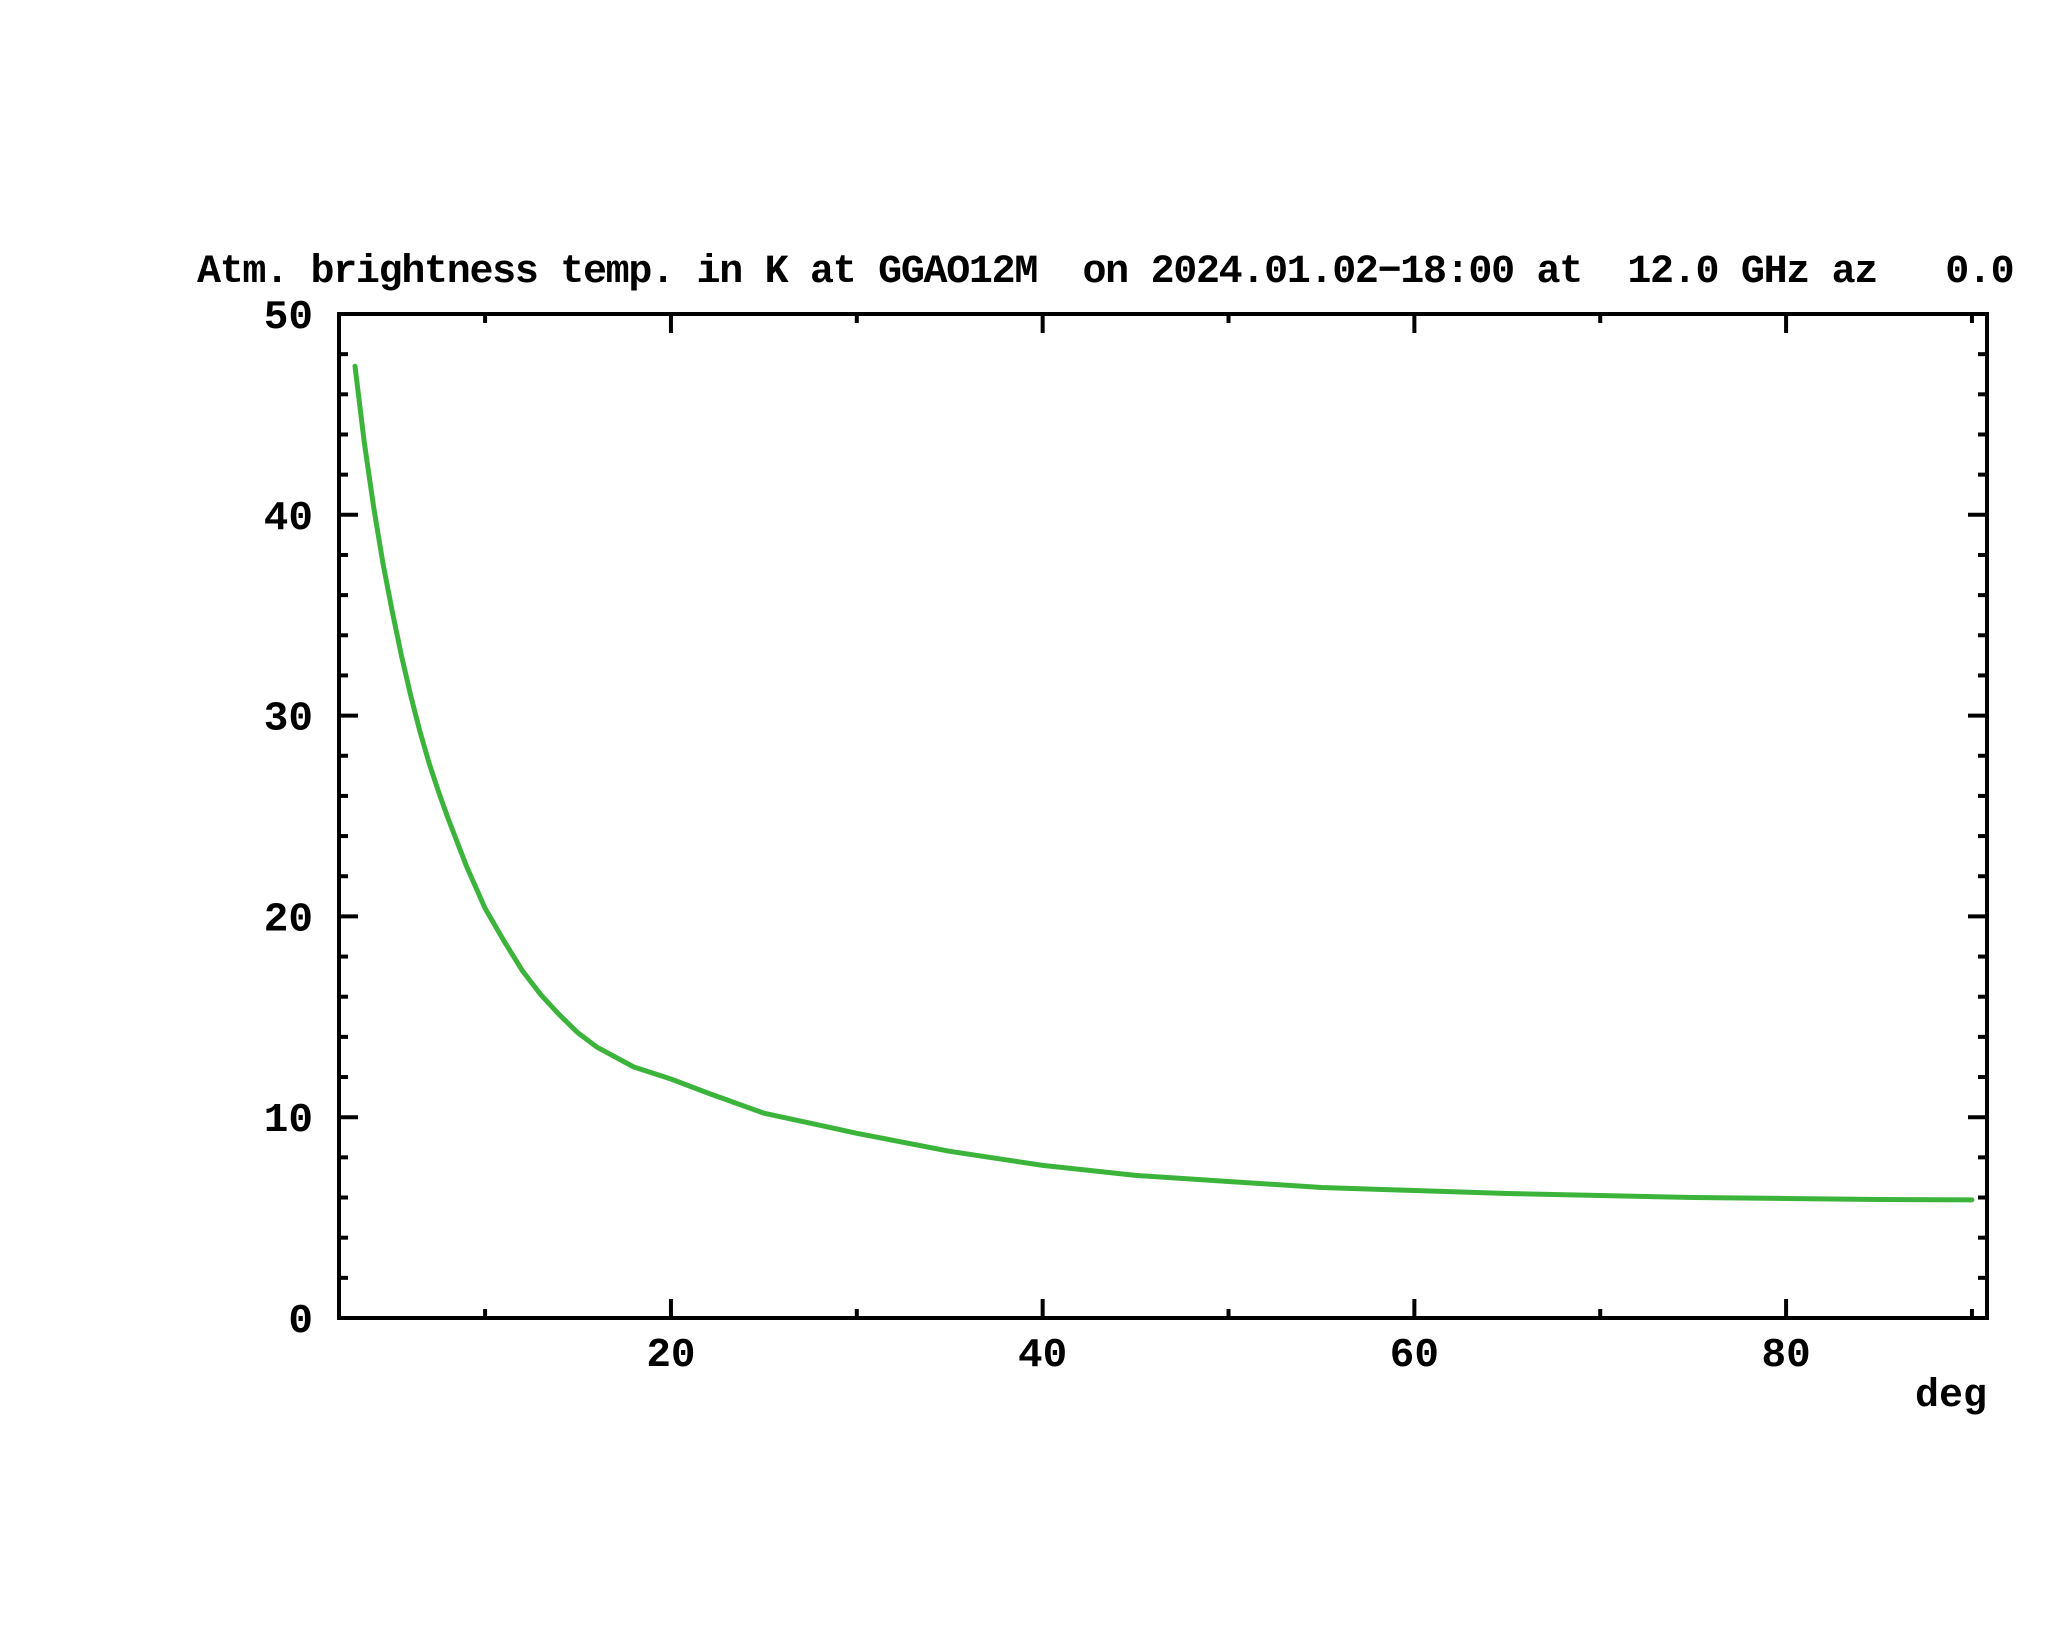 The image size is (2048, 1635). I want to click on x-tick-label: 40, so click(1042, 1356).